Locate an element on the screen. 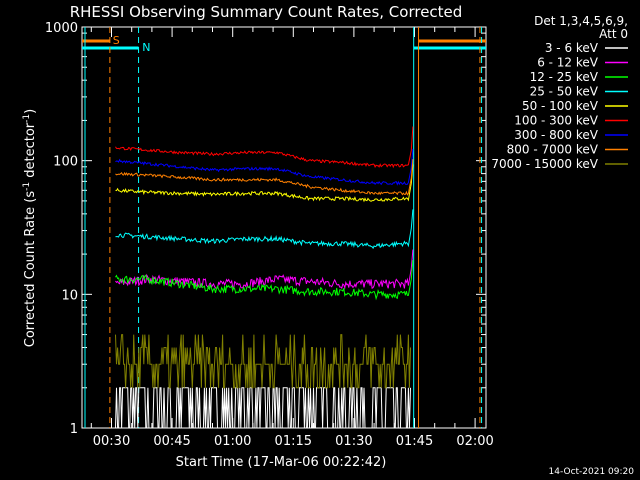 The width and height of the screenshot is (640, 480). x-tick-label: 01:30 is located at coordinates (353, 441).